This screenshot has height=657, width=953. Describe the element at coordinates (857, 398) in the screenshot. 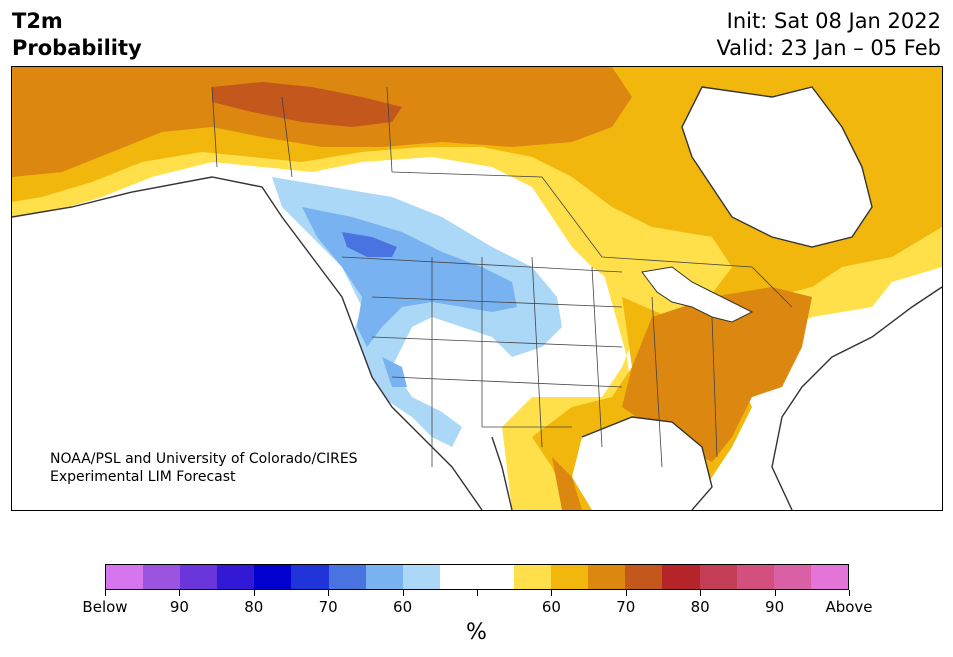

I see `atlantic-ocean` at that location.